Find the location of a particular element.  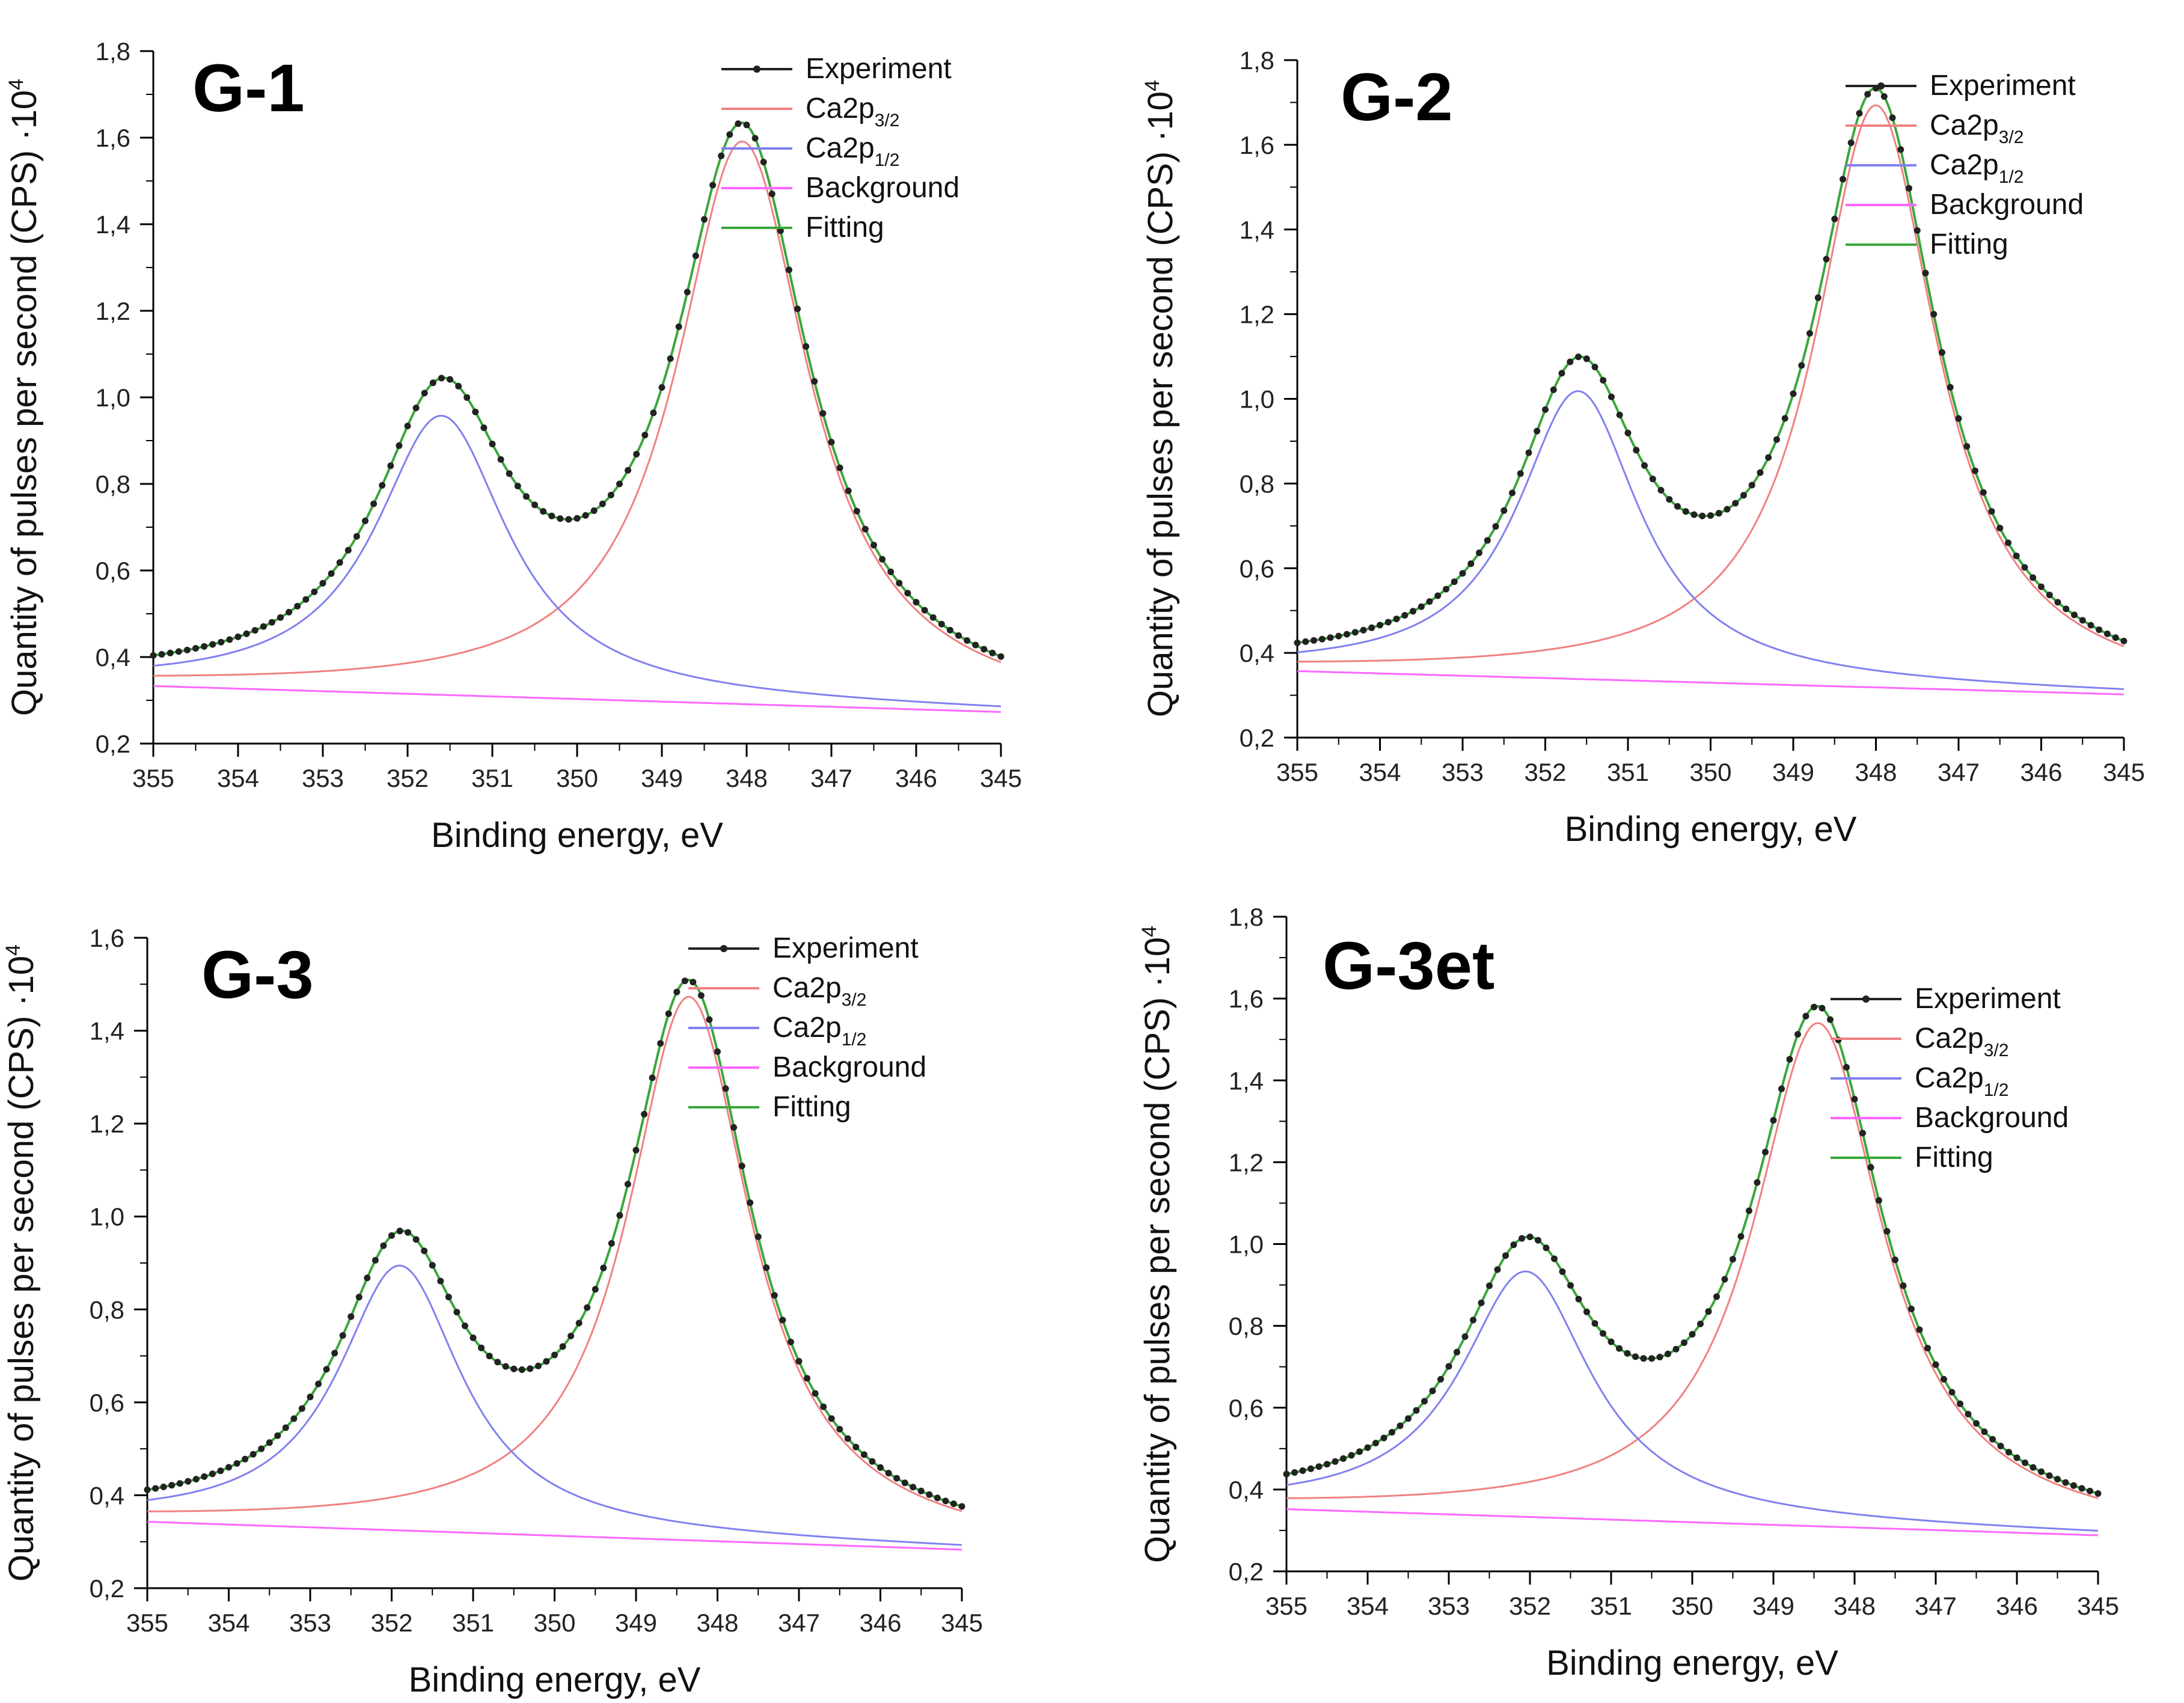

y-tick-label: 1,4 is located at coordinates (1257, 230).